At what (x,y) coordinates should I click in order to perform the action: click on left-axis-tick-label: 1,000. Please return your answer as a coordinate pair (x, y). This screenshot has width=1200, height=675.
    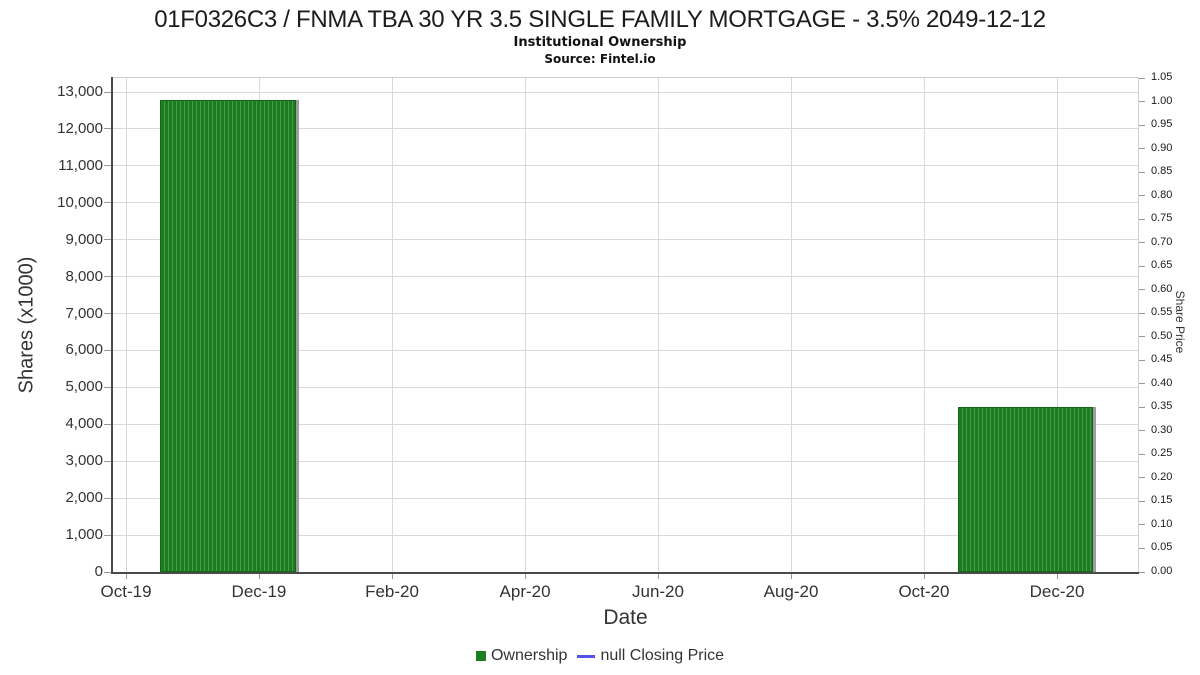
    Looking at the image, I should click on (84, 535).